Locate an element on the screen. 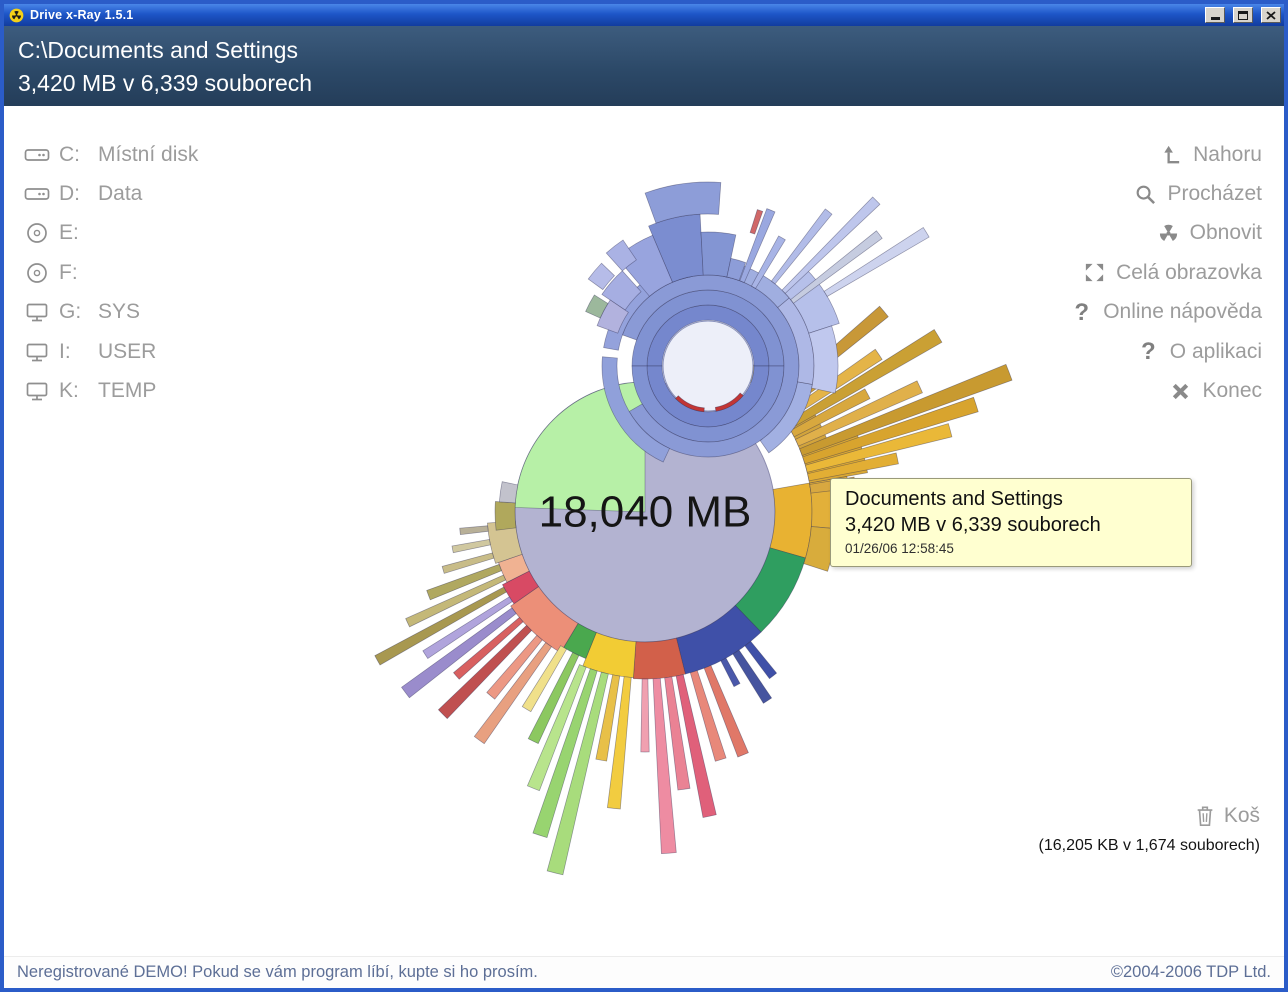  radiation-icon is located at coordinates (1168, 233).